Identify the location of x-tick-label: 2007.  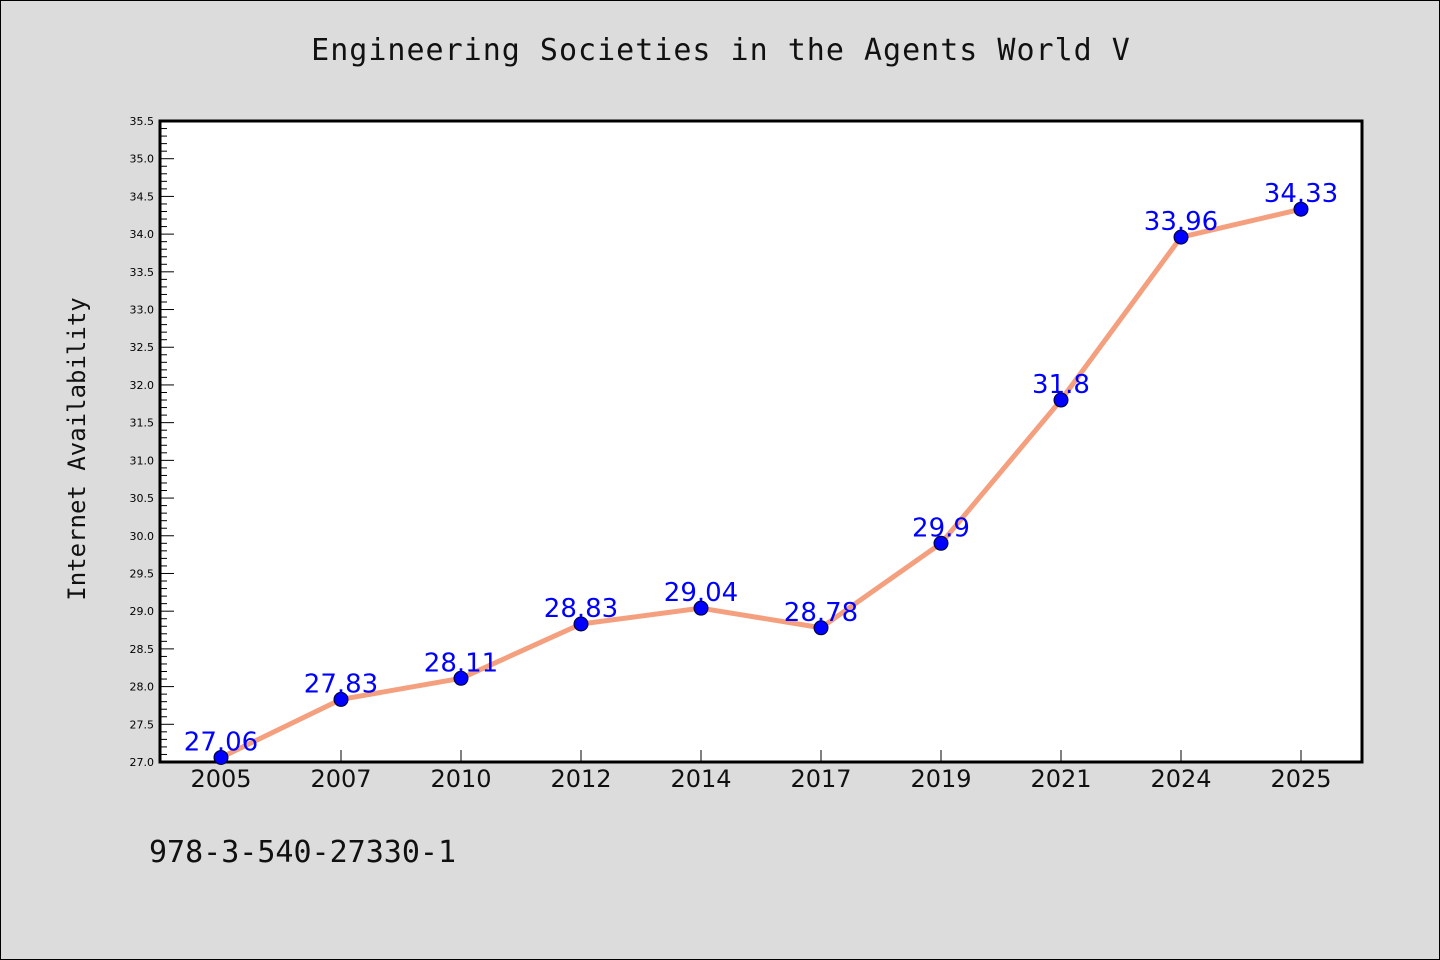
(340, 779).